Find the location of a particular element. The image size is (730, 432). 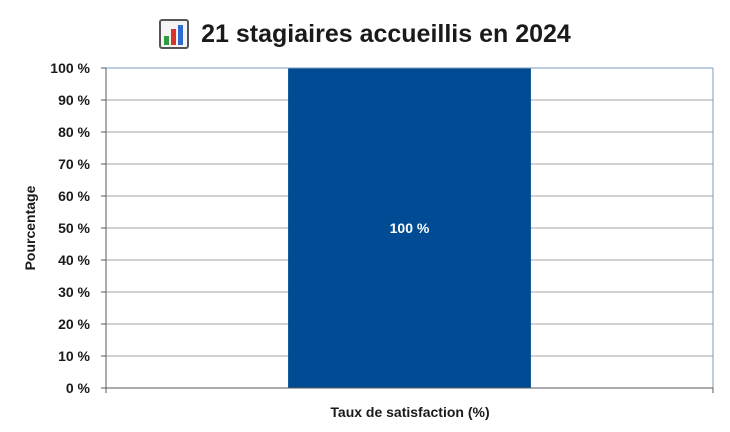

chart-title-bar: 21 stagiaires accueillis en 2024 is located at coordinates (365, 34).